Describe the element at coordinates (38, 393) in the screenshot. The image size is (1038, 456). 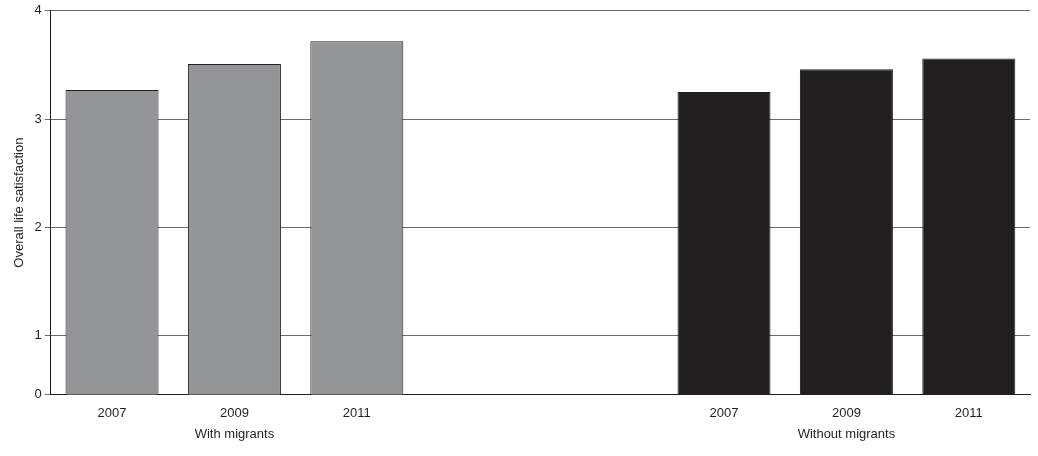
I see `y-tick-label: 0` at that location.